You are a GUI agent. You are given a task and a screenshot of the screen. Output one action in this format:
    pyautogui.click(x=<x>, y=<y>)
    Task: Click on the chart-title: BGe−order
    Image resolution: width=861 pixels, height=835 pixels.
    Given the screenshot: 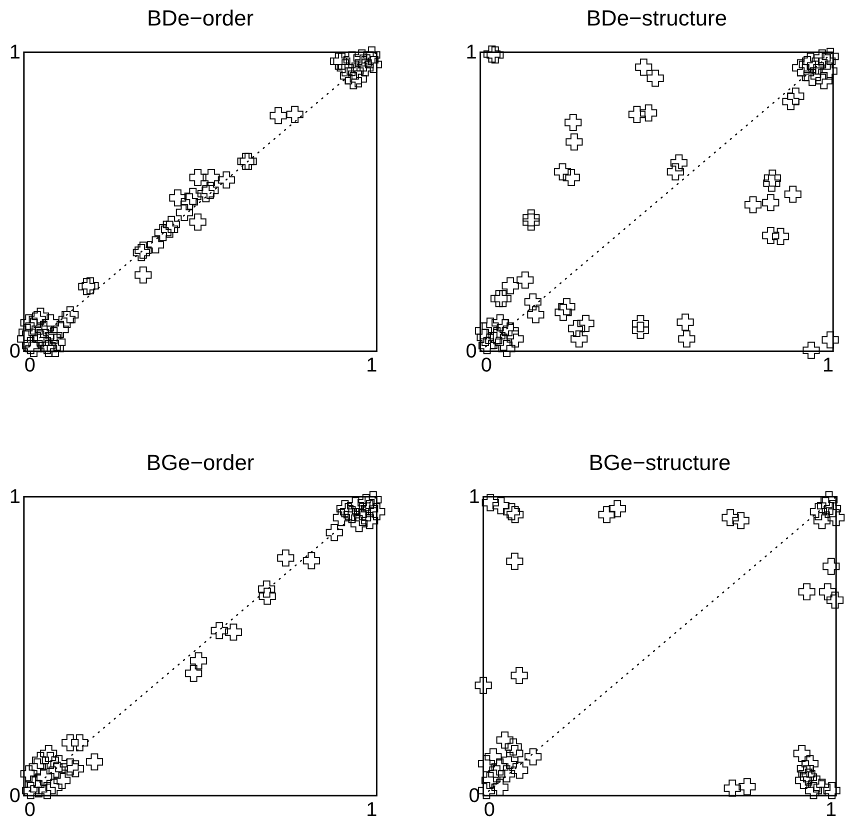 What is the action you would take?
    pyautogui.click(x=200, y=462)
    